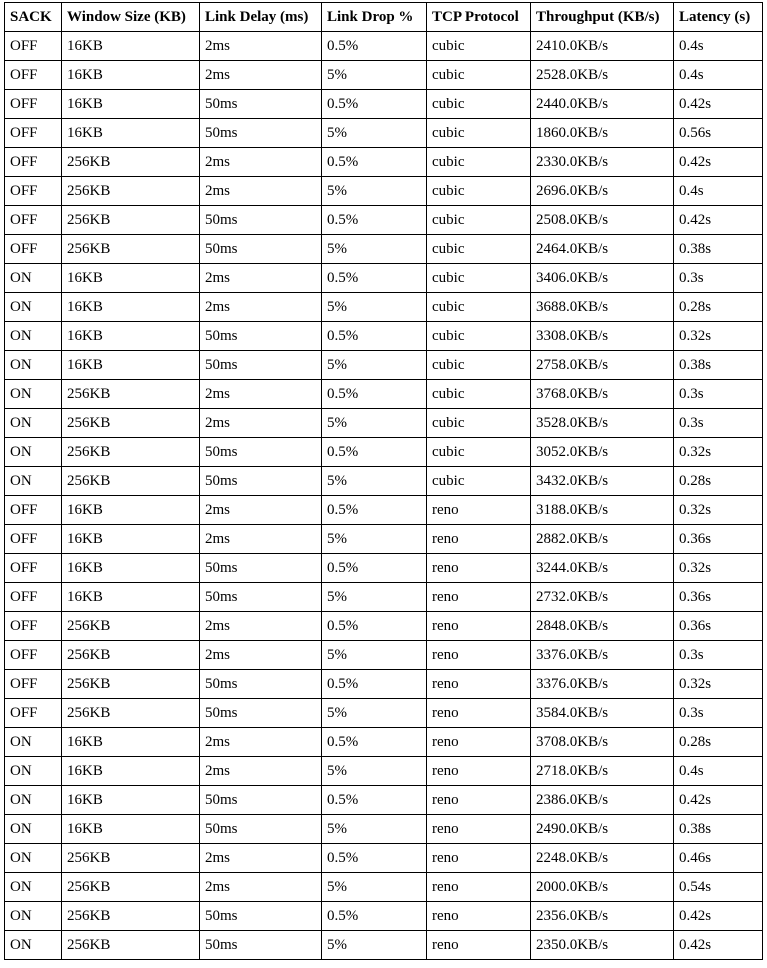 Image resolution: width=767 pixels, height=968 pixels. Describe the element at coordinates (718, 858) in the screenshot. I see `latency-cell: 0.46s` at that location.